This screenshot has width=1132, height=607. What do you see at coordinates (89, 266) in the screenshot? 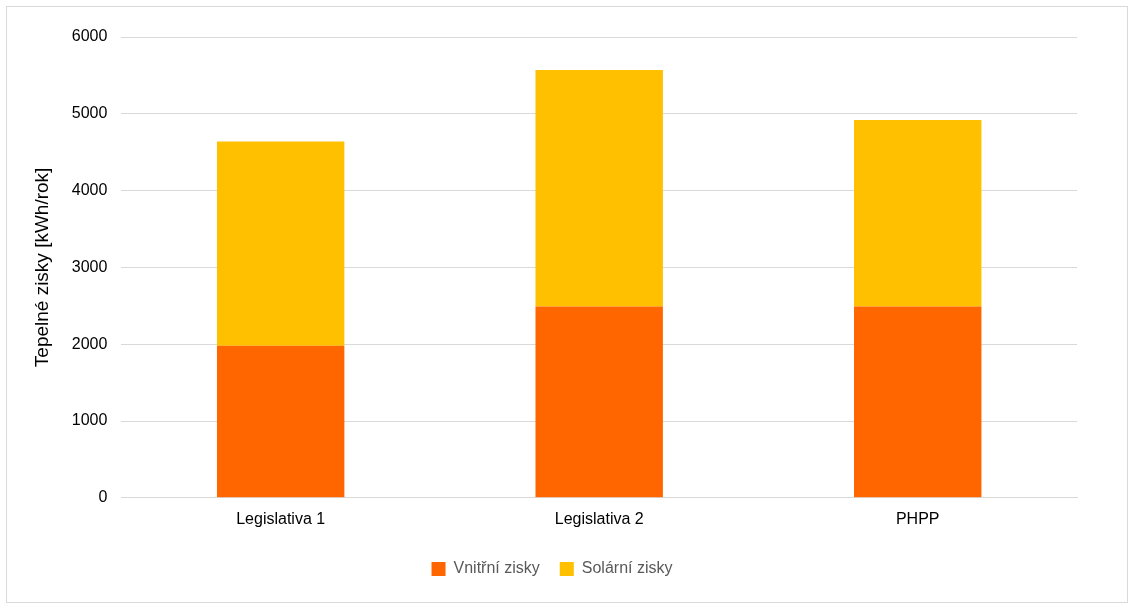
I see `y-tick-label: 3000` at bounding box center [89, 266].